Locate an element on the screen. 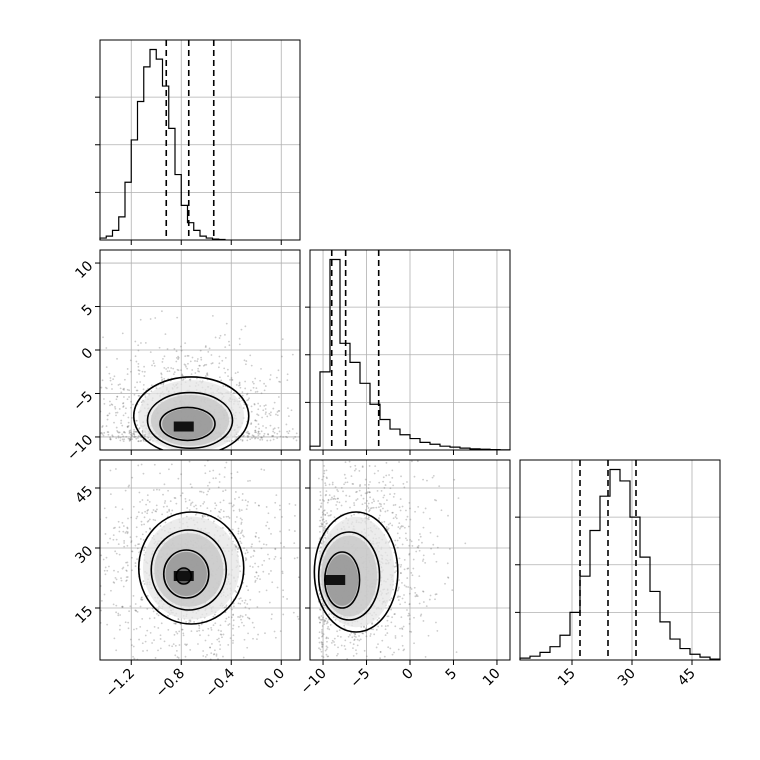 Image resolution: width=760 pixels, height=760 pixels. x-tick-label: 10 is located at coordinates (492, 678).